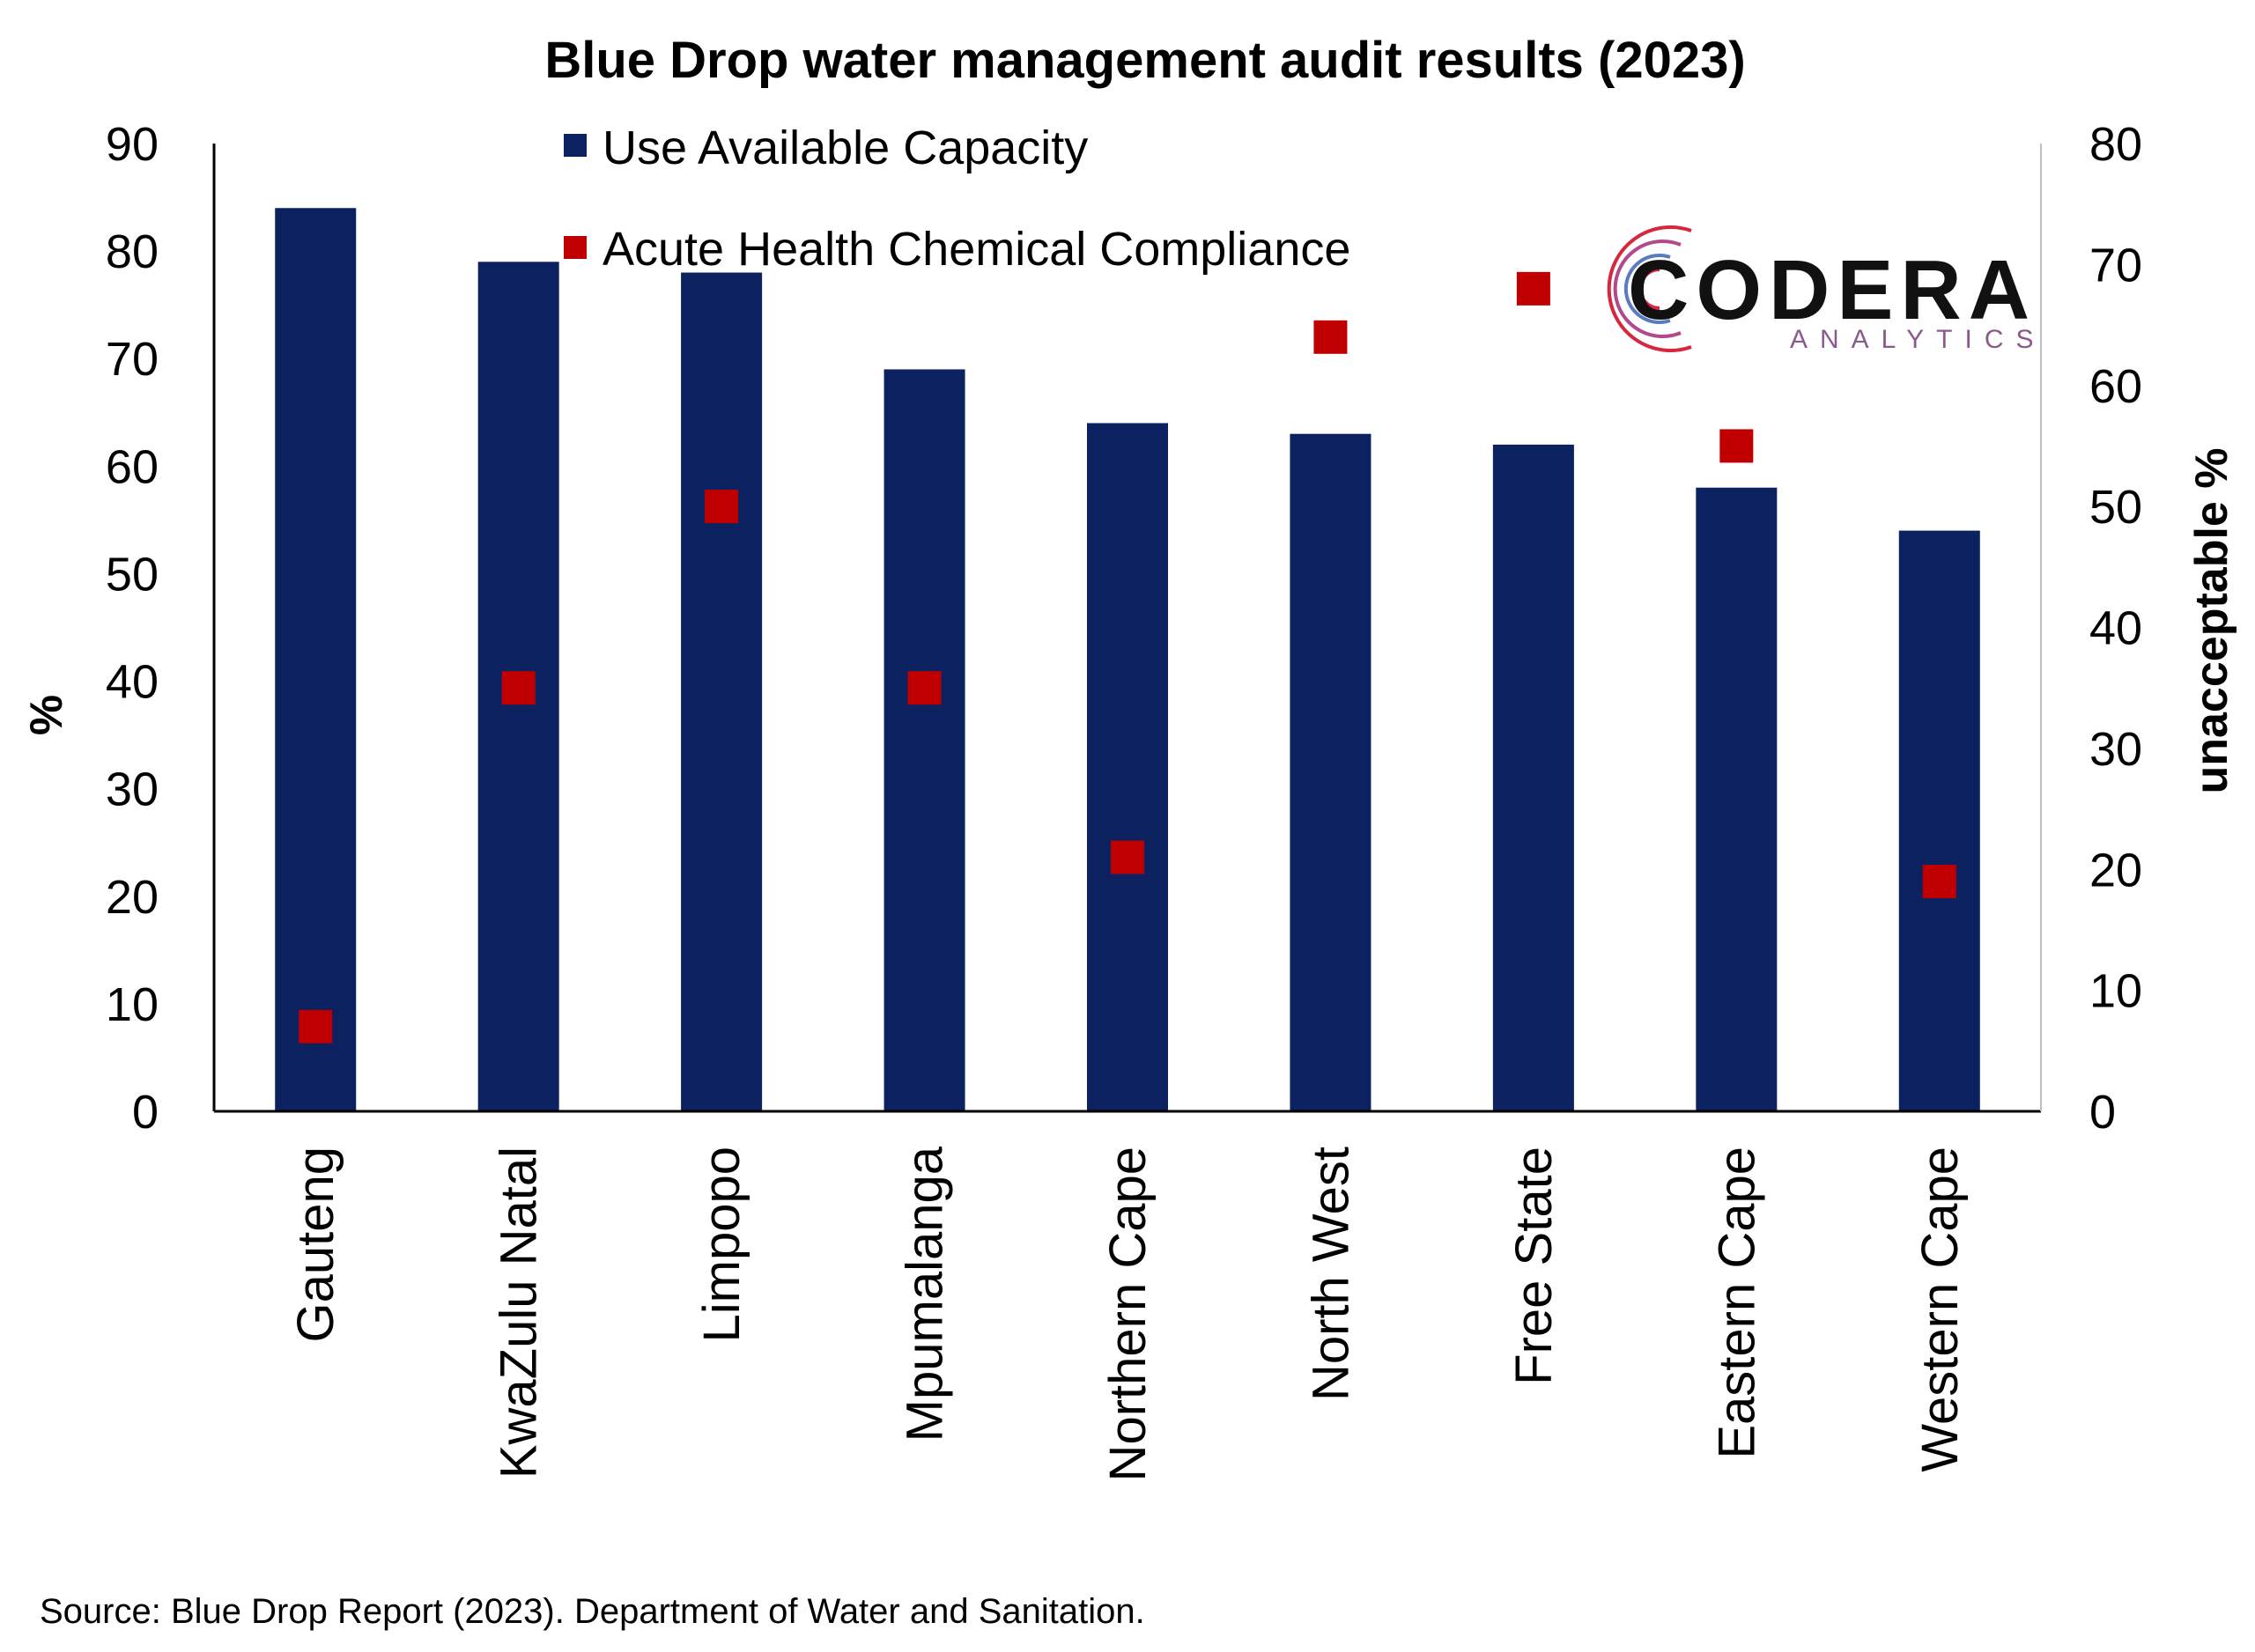 The image size is (2255, 1652). I want to click on right-tick-2: 20, so click(2115, 870).